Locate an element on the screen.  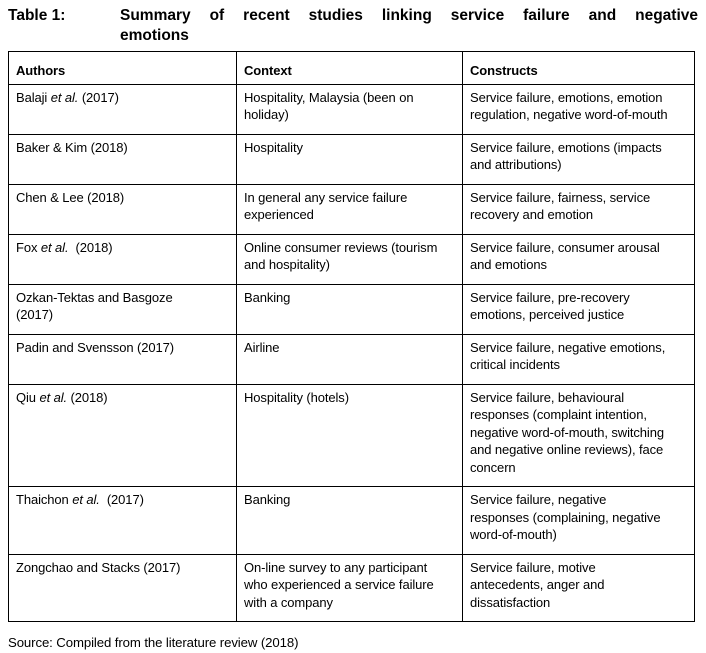
author-cell: Zongchao and Stacks (2017) is located at coordinates (122, 587).